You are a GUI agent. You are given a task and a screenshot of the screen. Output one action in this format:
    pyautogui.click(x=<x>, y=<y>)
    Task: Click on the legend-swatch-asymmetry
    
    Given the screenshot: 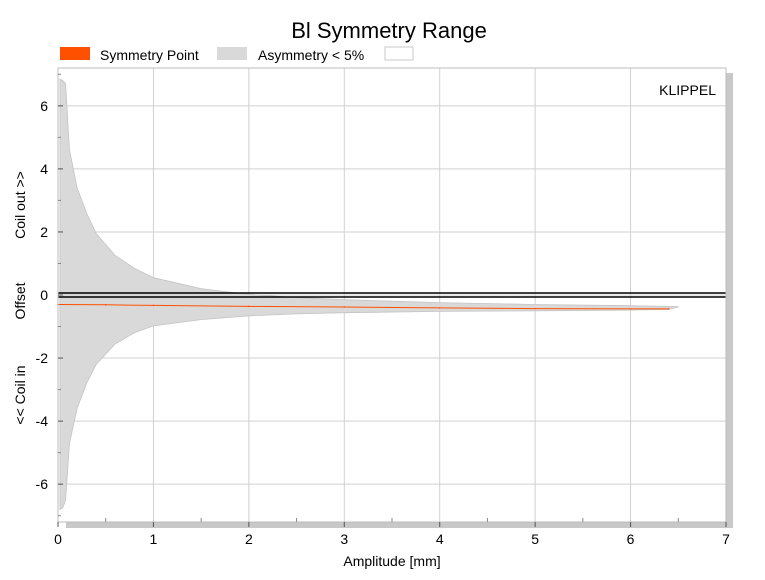 What is the action you would take?
    pyautogui.click(x=232, y=53)
    